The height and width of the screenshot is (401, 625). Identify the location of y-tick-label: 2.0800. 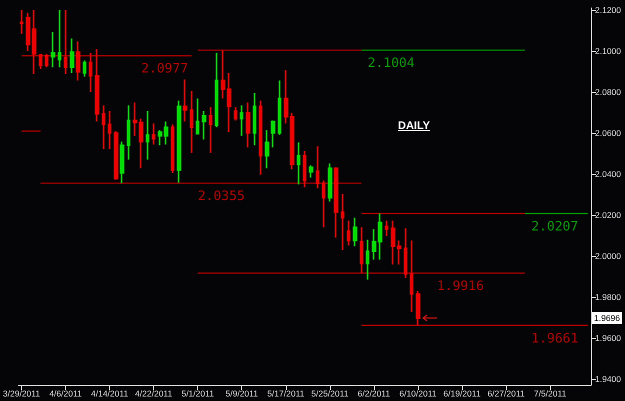
(608, 92).